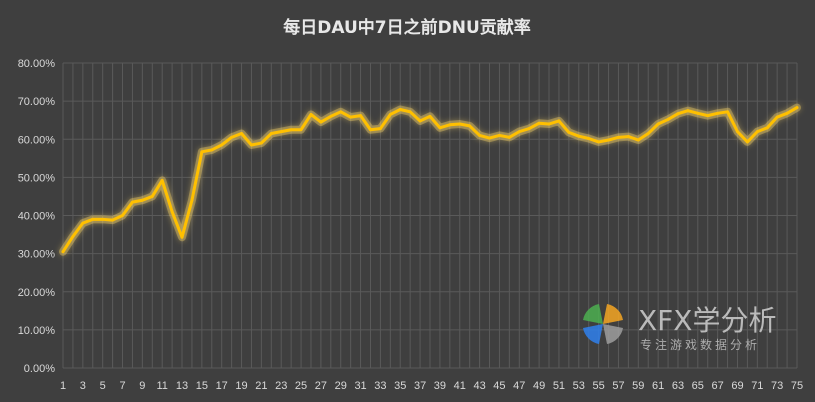  I want to click on y-tick-label: 40.00%, so click(37, 217).